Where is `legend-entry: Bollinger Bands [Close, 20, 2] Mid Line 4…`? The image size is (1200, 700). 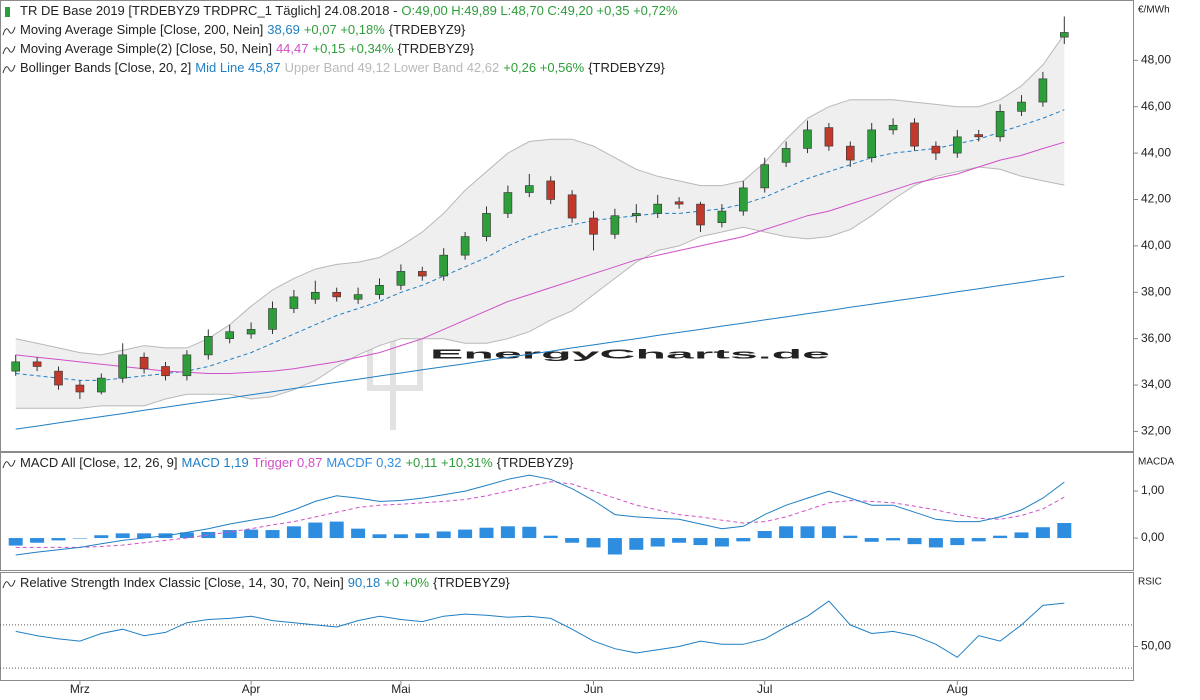
legend-entry: Bollinger Bands [Close, 20, 2] Mid Line 4… is located at coordinates (342, 67).